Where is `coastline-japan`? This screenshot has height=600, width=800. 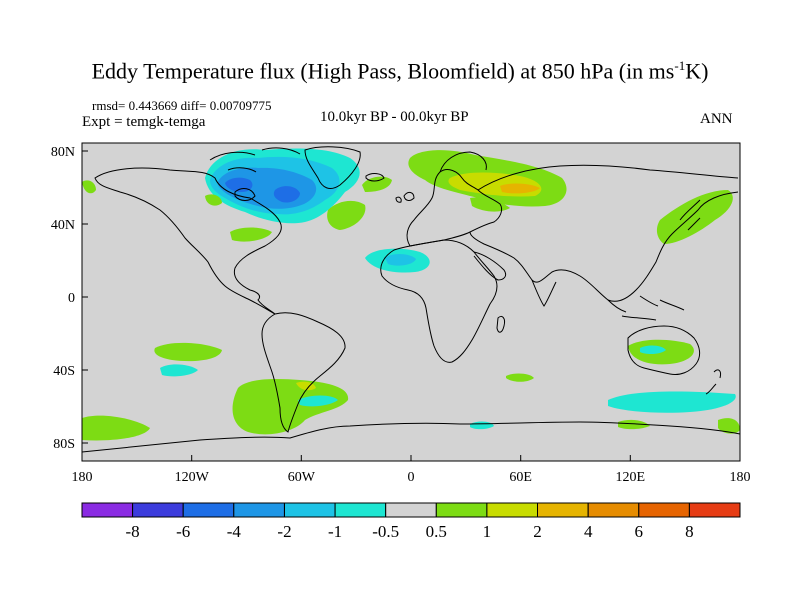
coastline-japan is located at coordinates (690, 215).